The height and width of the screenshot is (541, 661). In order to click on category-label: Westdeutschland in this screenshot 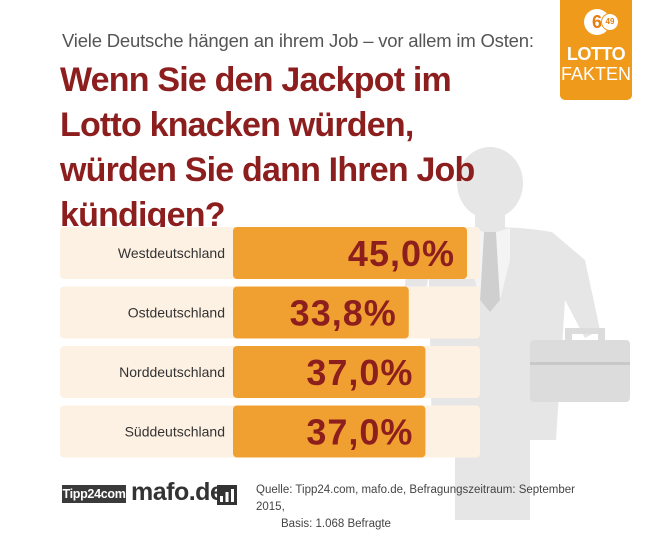, I will do `click(171, 253)`.